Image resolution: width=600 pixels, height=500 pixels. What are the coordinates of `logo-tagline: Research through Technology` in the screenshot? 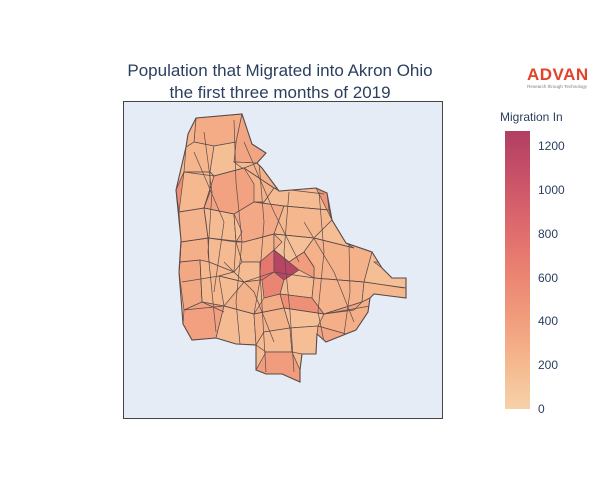 It's located at (557, 86).